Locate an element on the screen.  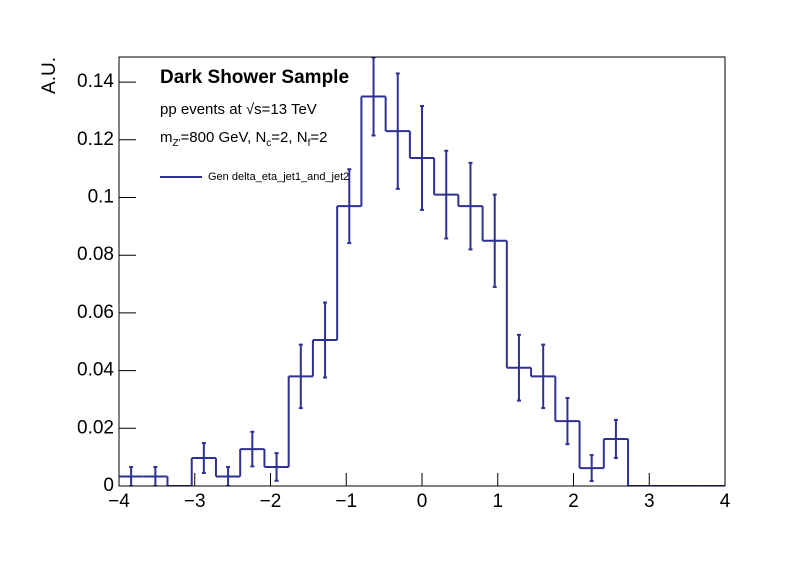
y-tick-label: 0 is located at coordinates (108, 485).